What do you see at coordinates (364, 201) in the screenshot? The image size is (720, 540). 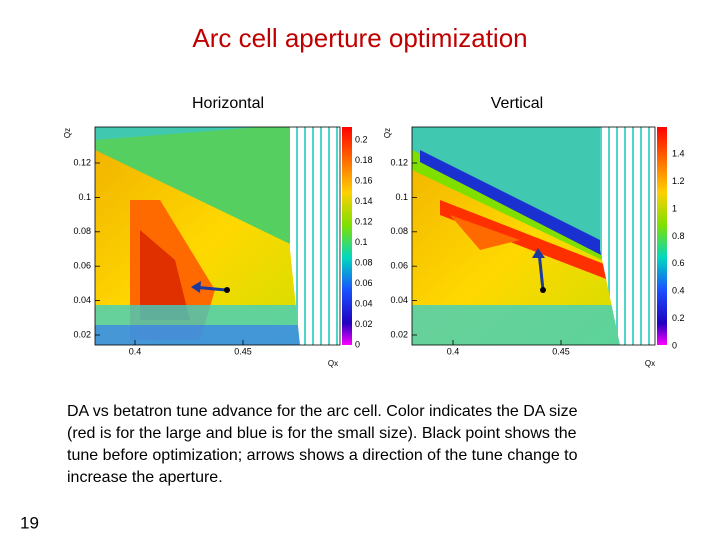 I see `colorbar-tick-label: 0.14` at bounding box center [364, 201].